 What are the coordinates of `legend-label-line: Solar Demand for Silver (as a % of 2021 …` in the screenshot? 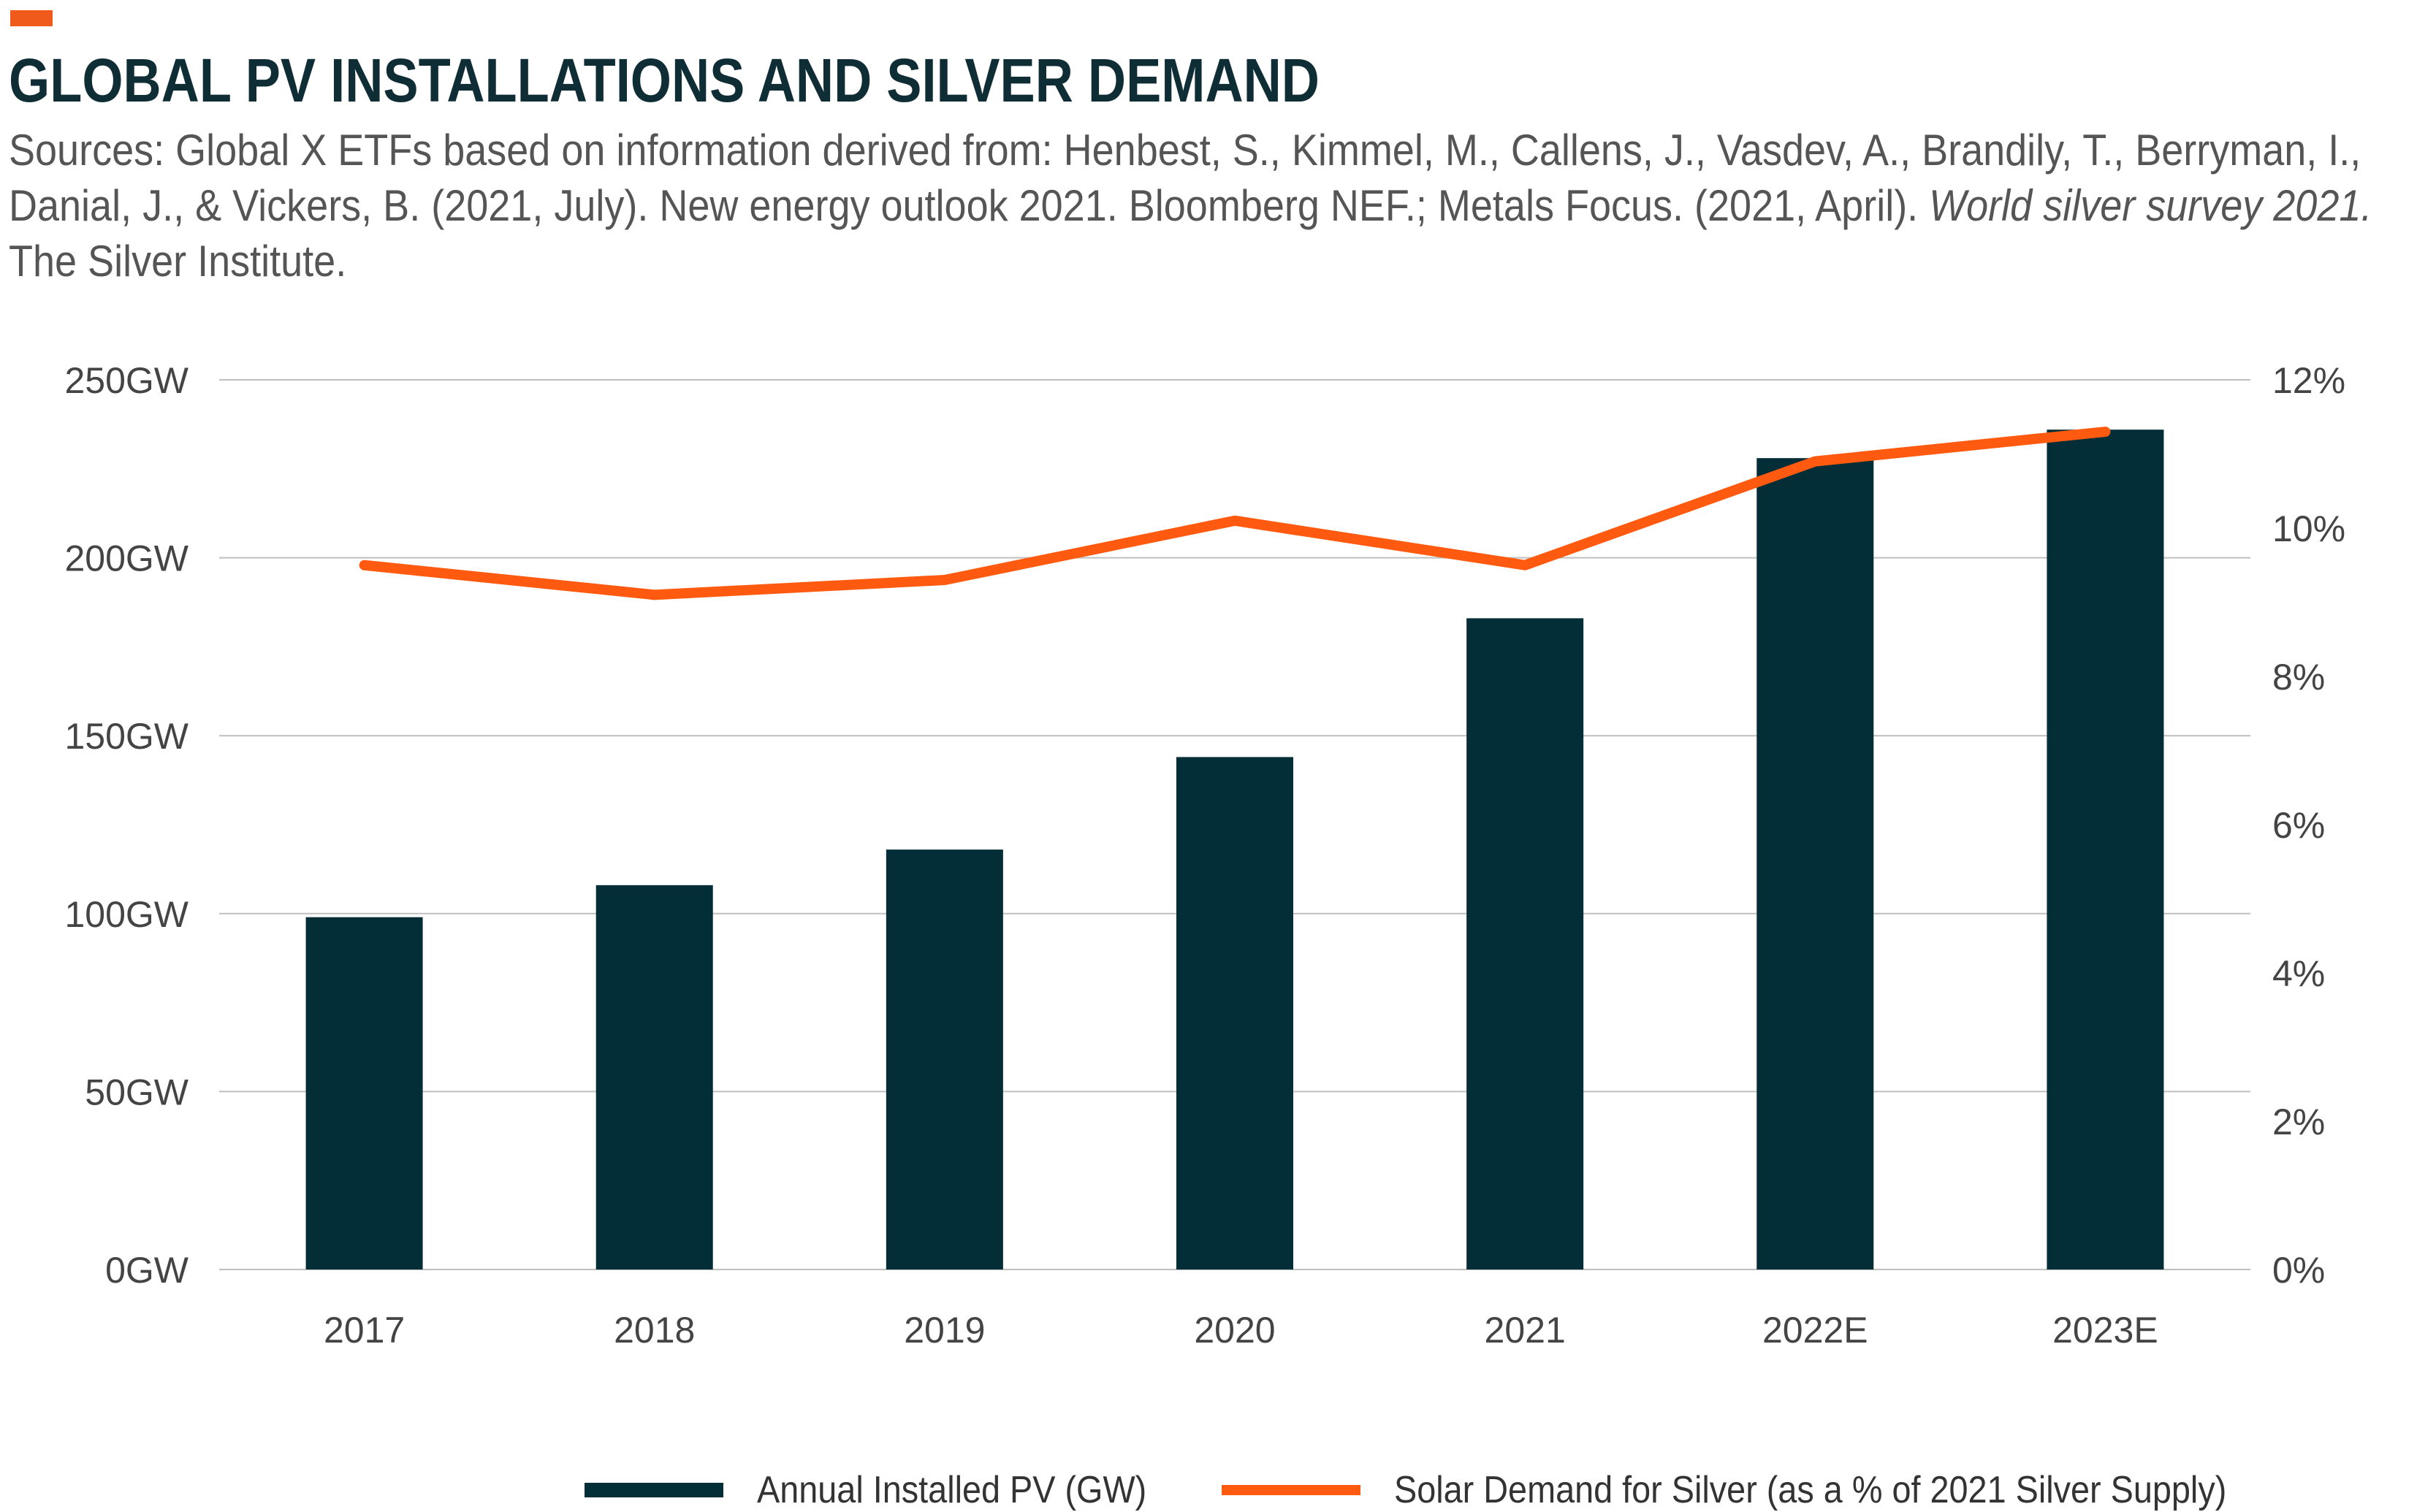 It's located at (1810, 1490).